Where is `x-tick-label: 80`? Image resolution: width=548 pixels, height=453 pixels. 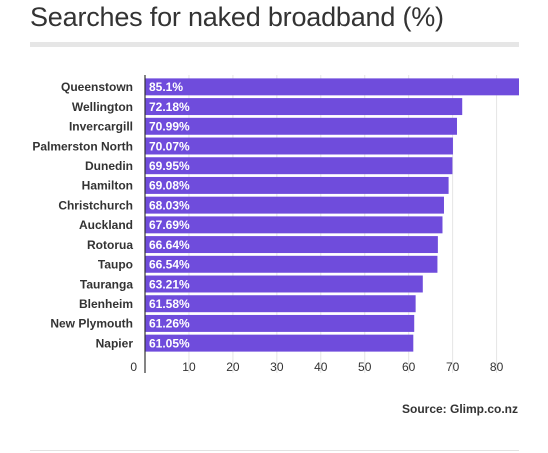 x-tick-label: 80 is located at coordinates (497, 367).